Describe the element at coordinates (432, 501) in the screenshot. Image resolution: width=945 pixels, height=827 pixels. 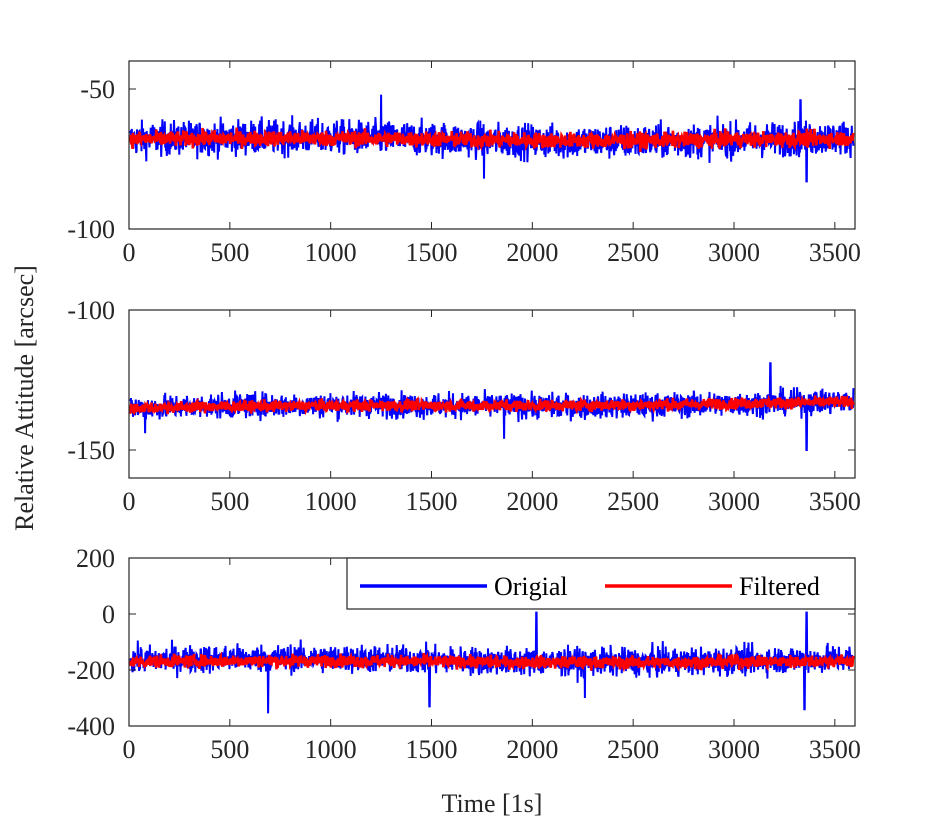
I see `x-tick-label-2-3: 1500` at that location.